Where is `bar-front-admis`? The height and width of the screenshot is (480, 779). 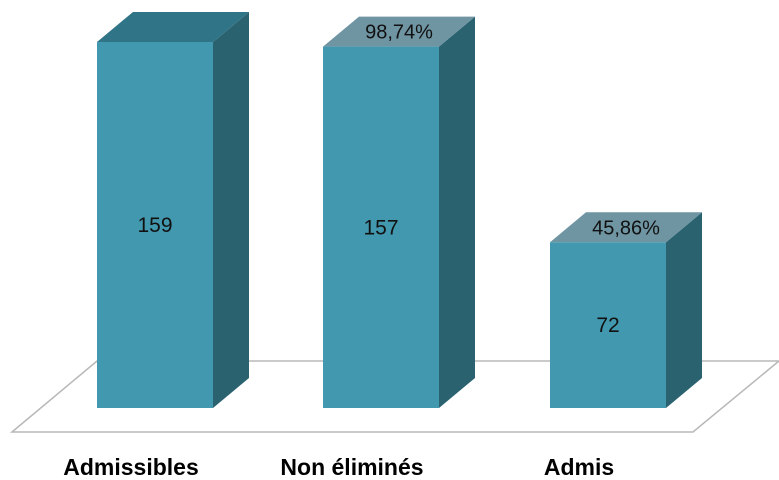
bar-front-admis is located at coordinates (608, 325).